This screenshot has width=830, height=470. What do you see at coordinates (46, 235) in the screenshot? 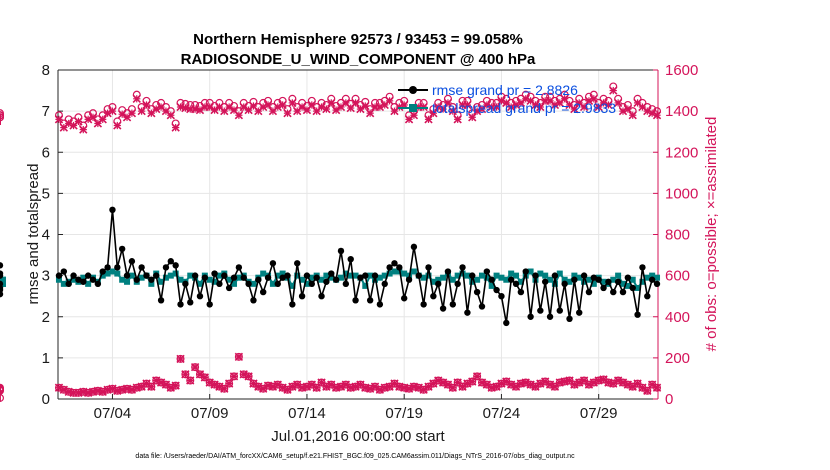
I see `y-tick-label: 4` at bounding box center [46, 235].